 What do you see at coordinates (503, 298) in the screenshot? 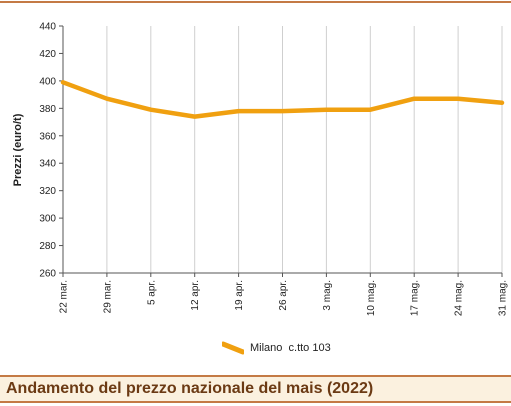
I see `x-tick-label: 31 mag.` at bounding box center [503, 298].